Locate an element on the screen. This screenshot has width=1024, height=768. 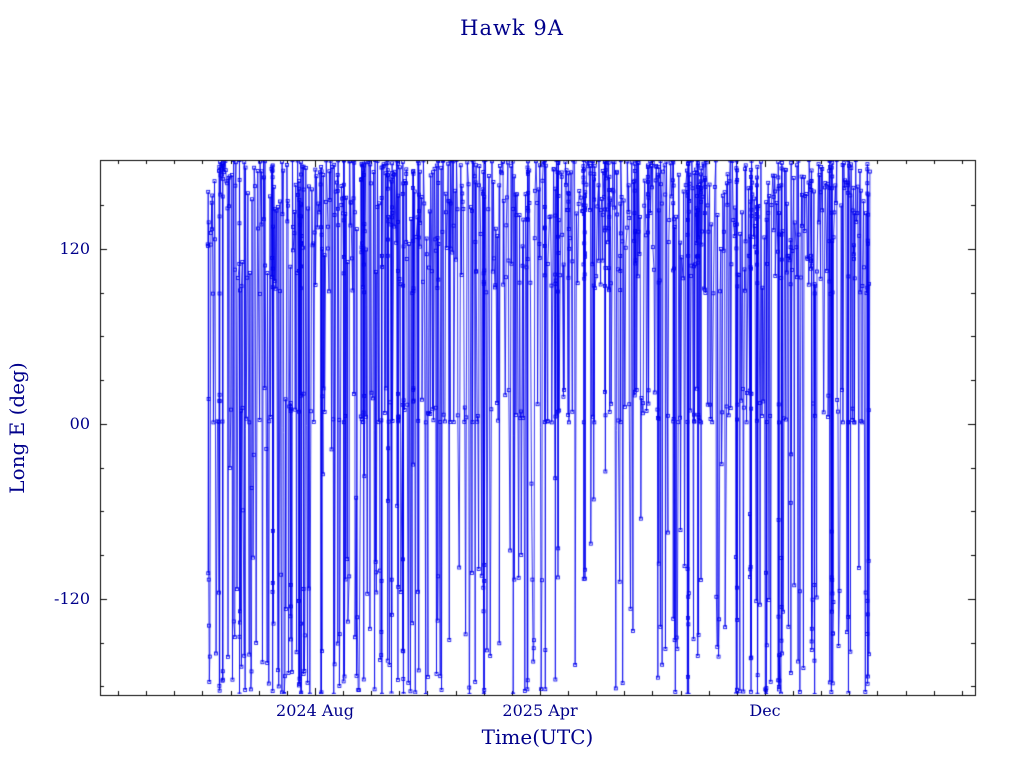
x-axis-label: Time(UTC) is located at coordinates (537, 737).